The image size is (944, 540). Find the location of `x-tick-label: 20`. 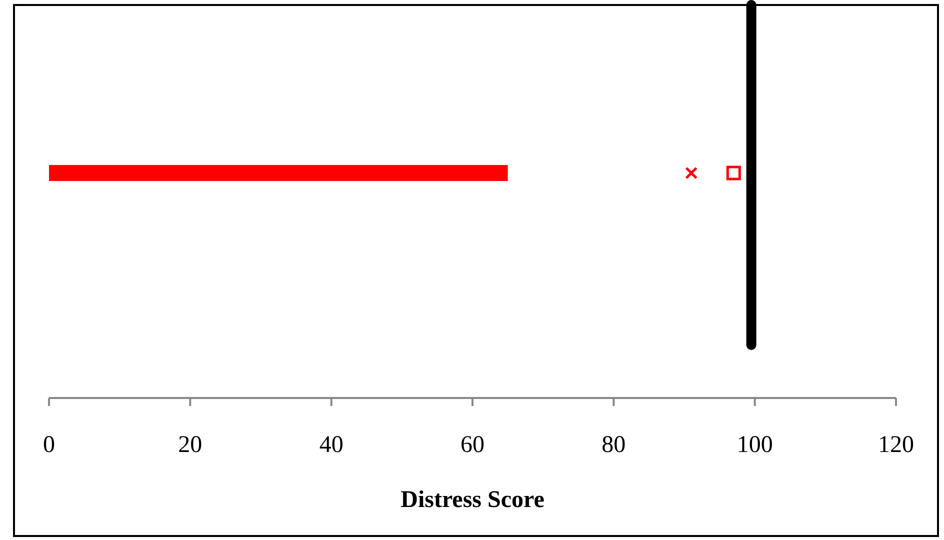

x-tick-label: 20 is located at coordinates (190, 445).